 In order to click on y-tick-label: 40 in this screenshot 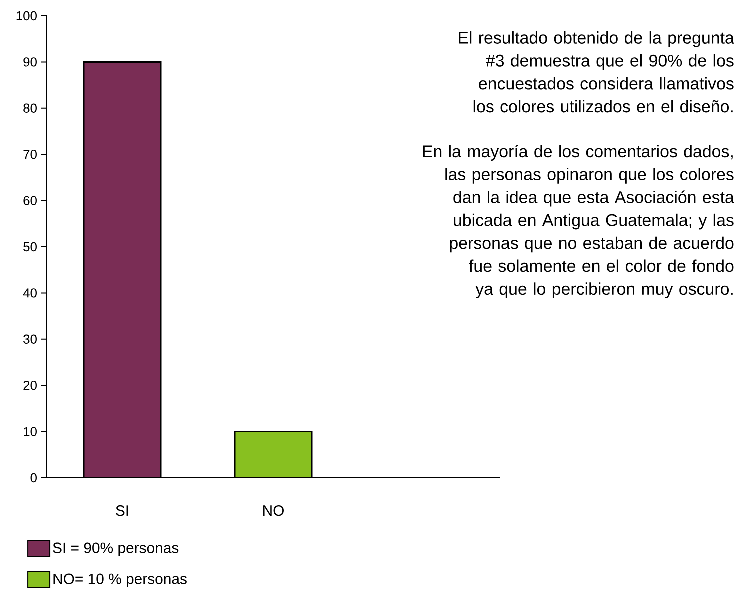, I will do `click(30, 293)`.